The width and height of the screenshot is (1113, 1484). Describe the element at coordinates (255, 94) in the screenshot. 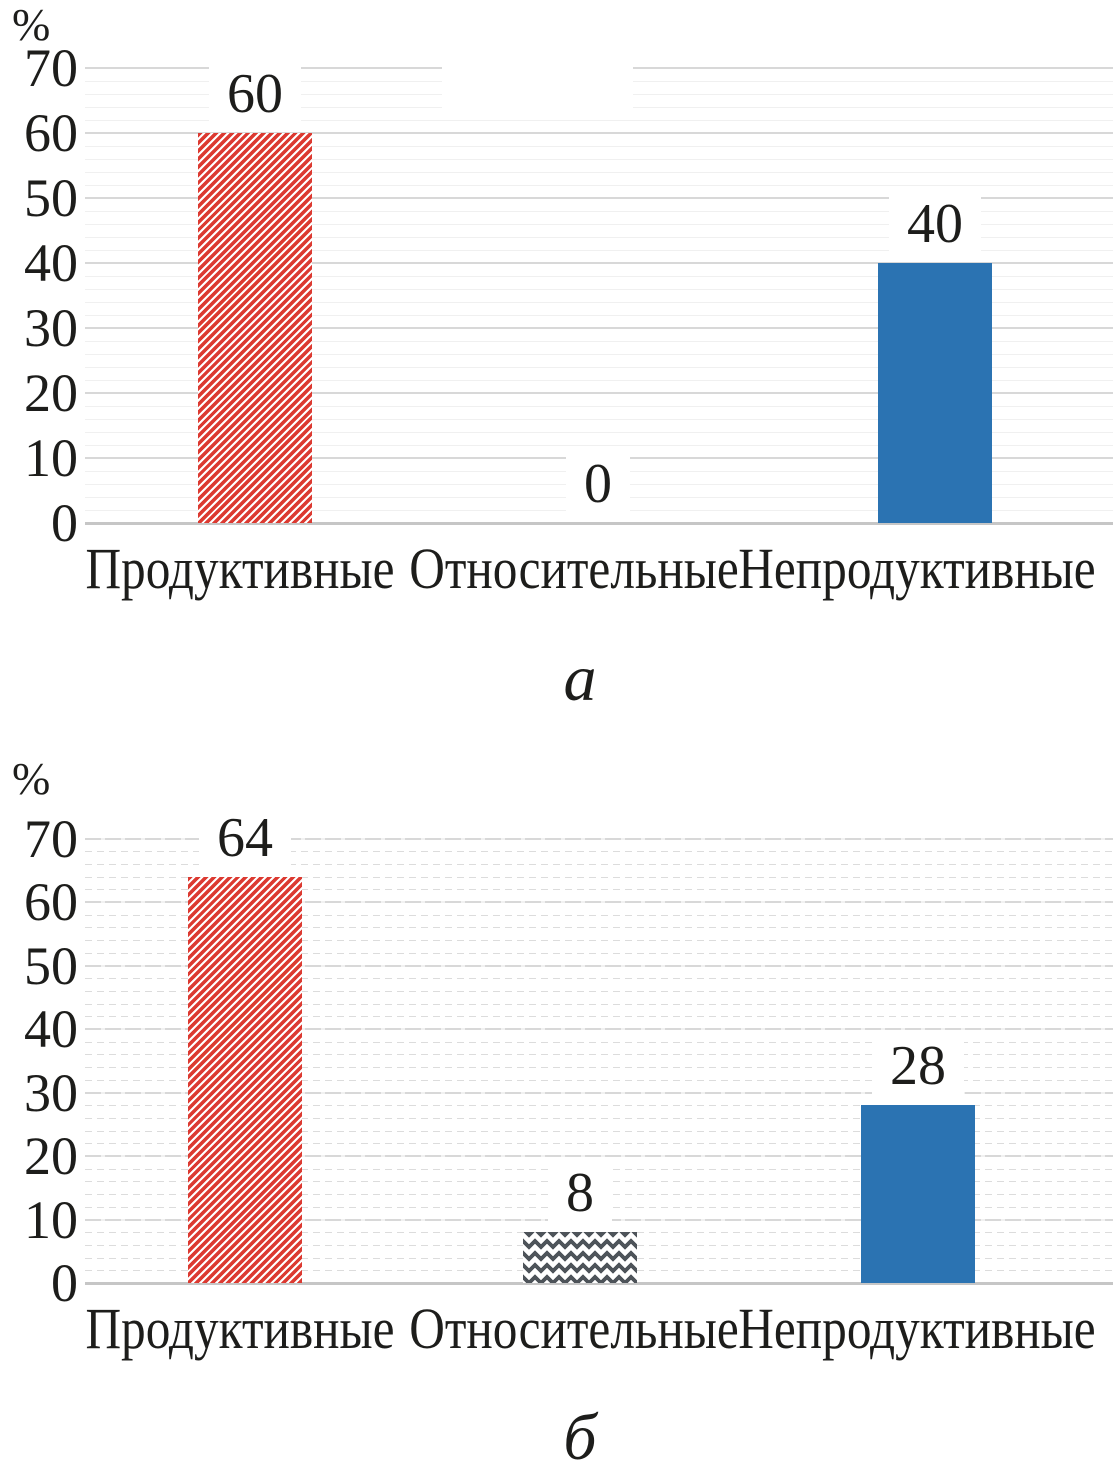

I see `bar-value-label: 60` at that location.